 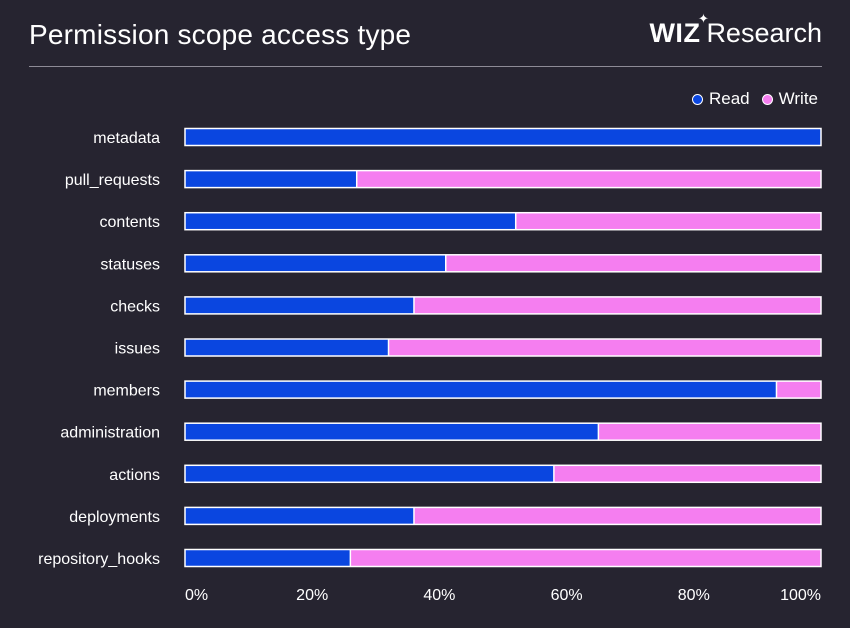 What do you see at coordinates (134, 475) in the screenshot?
I see `category-label: actions` at bounding box center [134, 475].